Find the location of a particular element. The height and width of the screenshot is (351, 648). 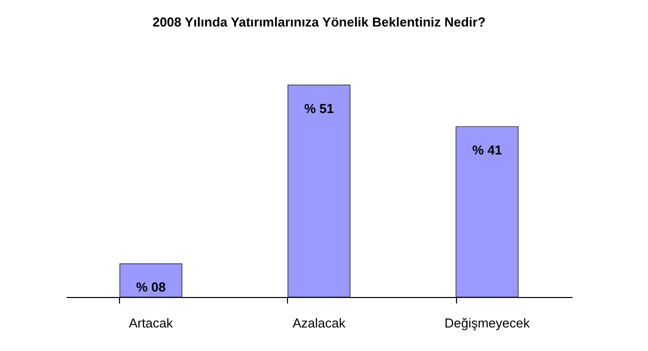

data-label: % 08 is located at coordinates (151, 287).